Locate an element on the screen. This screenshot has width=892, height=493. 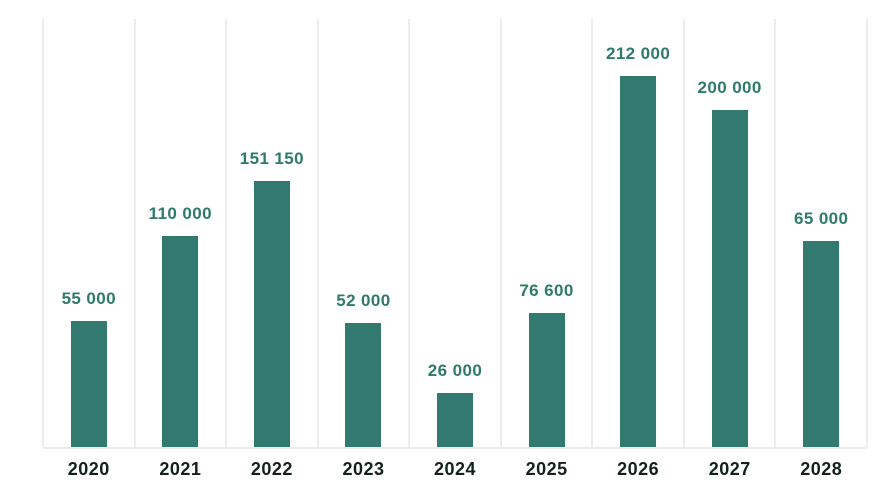
x-axis: 2020 2021 2022 2023 2024 2025 2026 2027 2028 is located at coordinates (455, 469).